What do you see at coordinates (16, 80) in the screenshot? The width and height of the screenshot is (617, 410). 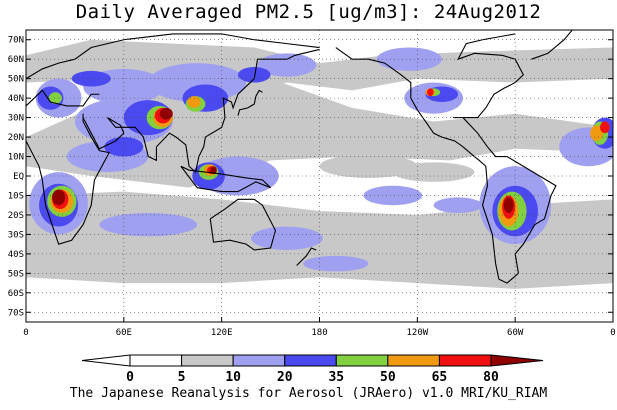 I see `lat-tick-label: 50N` at bounding box center [16, 80].